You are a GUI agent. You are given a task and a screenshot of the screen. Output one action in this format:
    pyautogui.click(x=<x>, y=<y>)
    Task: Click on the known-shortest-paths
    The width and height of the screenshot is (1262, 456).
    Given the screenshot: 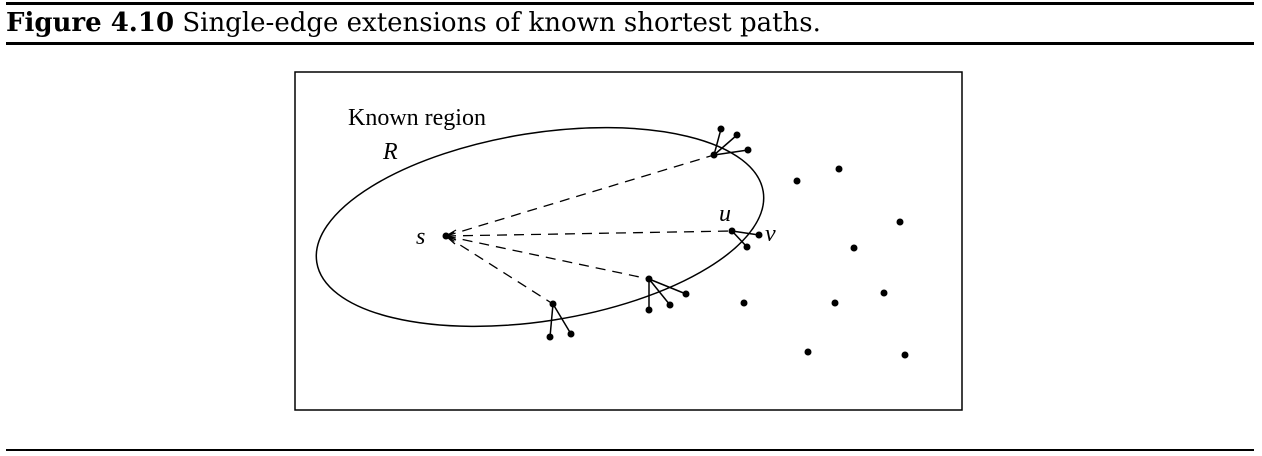 What is the action you would take?
    pyautogui.click(x=589, y=229)
    